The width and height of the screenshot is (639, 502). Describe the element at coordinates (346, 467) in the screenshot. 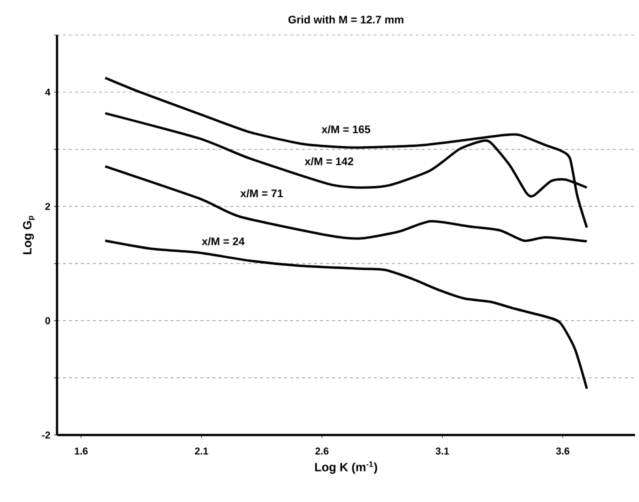

I see `x-axis-title: Log K (m$^{-1}$)` at that location.